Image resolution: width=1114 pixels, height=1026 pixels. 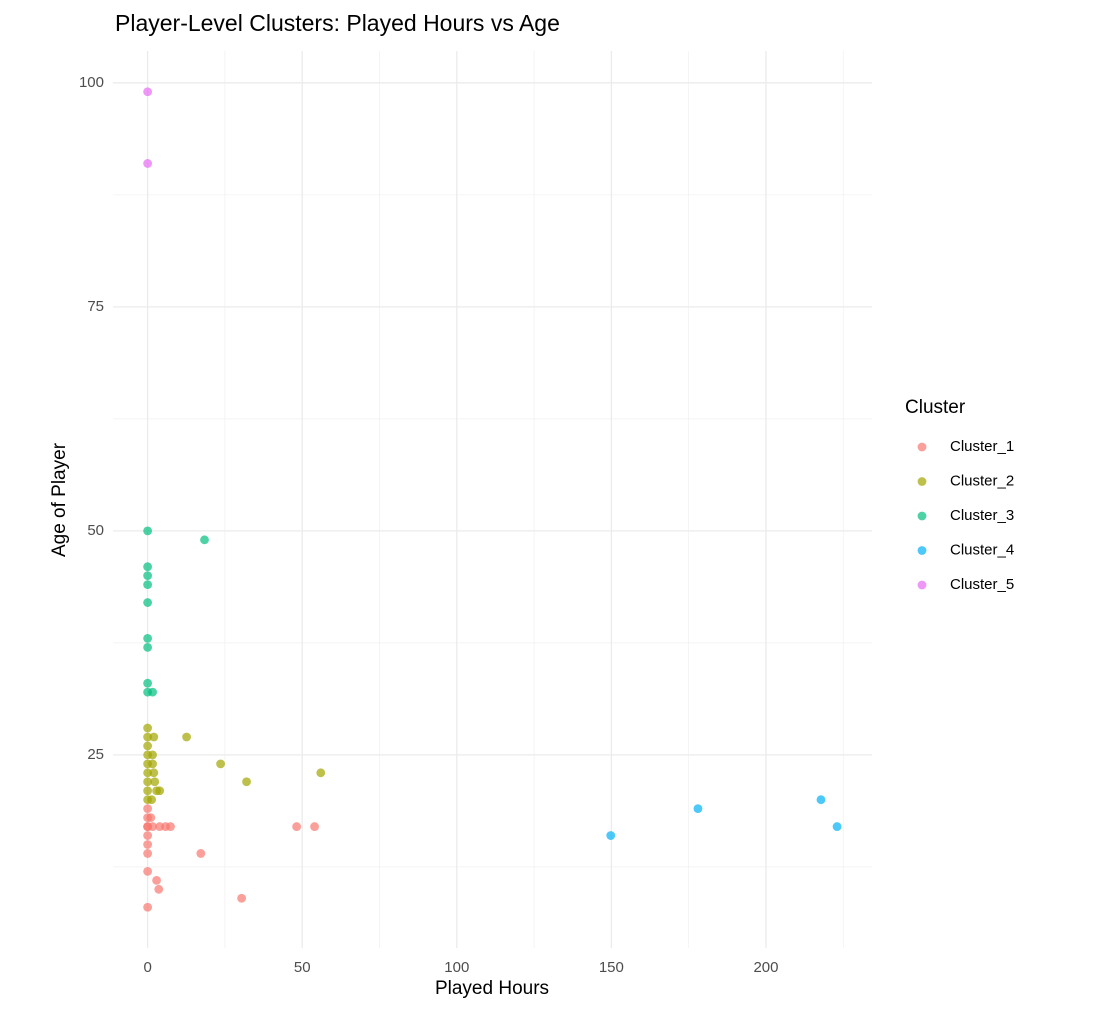 I want to click on x-tick-label: 50, so click(x=302, y=967).